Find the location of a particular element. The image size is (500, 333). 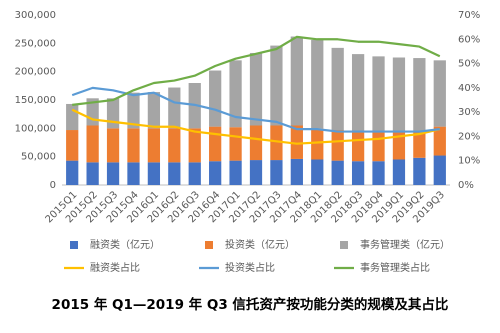

y2-tick-label: 40% is located at coordinates (469, 88).